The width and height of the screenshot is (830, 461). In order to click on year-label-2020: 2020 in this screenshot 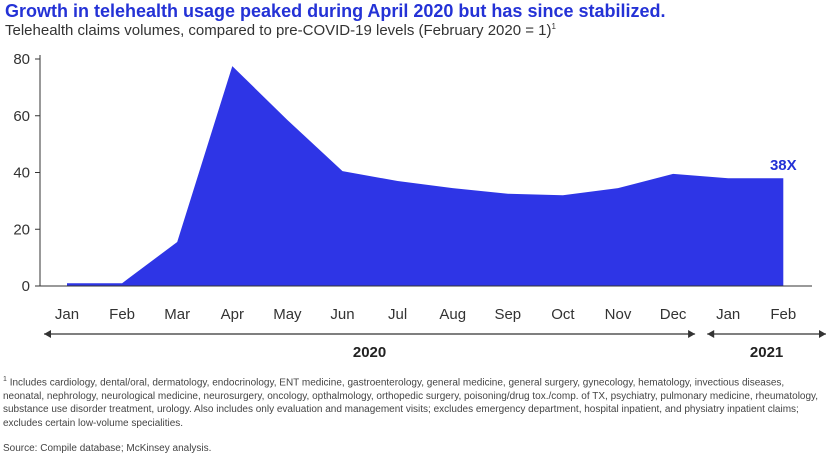, I will do `click(369, 352)`.